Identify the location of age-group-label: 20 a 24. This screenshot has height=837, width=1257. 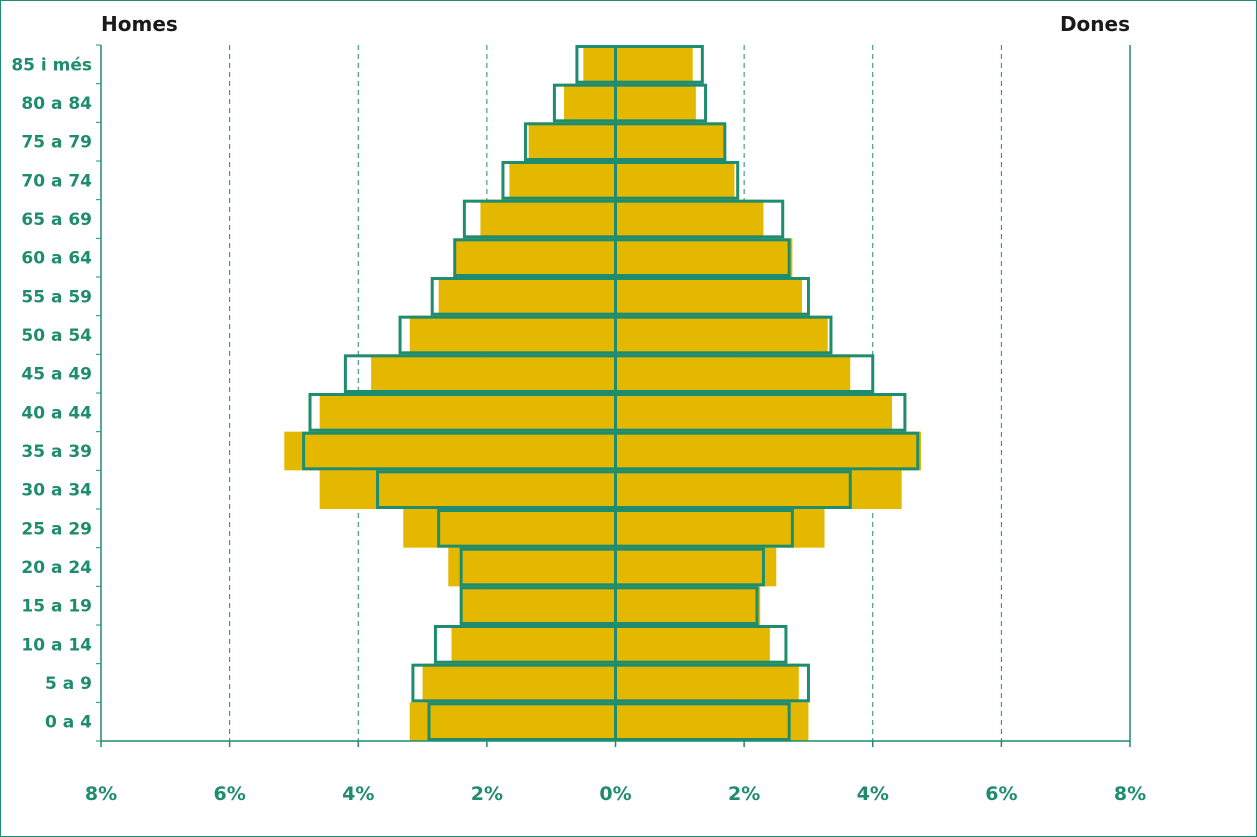
(56, 568).